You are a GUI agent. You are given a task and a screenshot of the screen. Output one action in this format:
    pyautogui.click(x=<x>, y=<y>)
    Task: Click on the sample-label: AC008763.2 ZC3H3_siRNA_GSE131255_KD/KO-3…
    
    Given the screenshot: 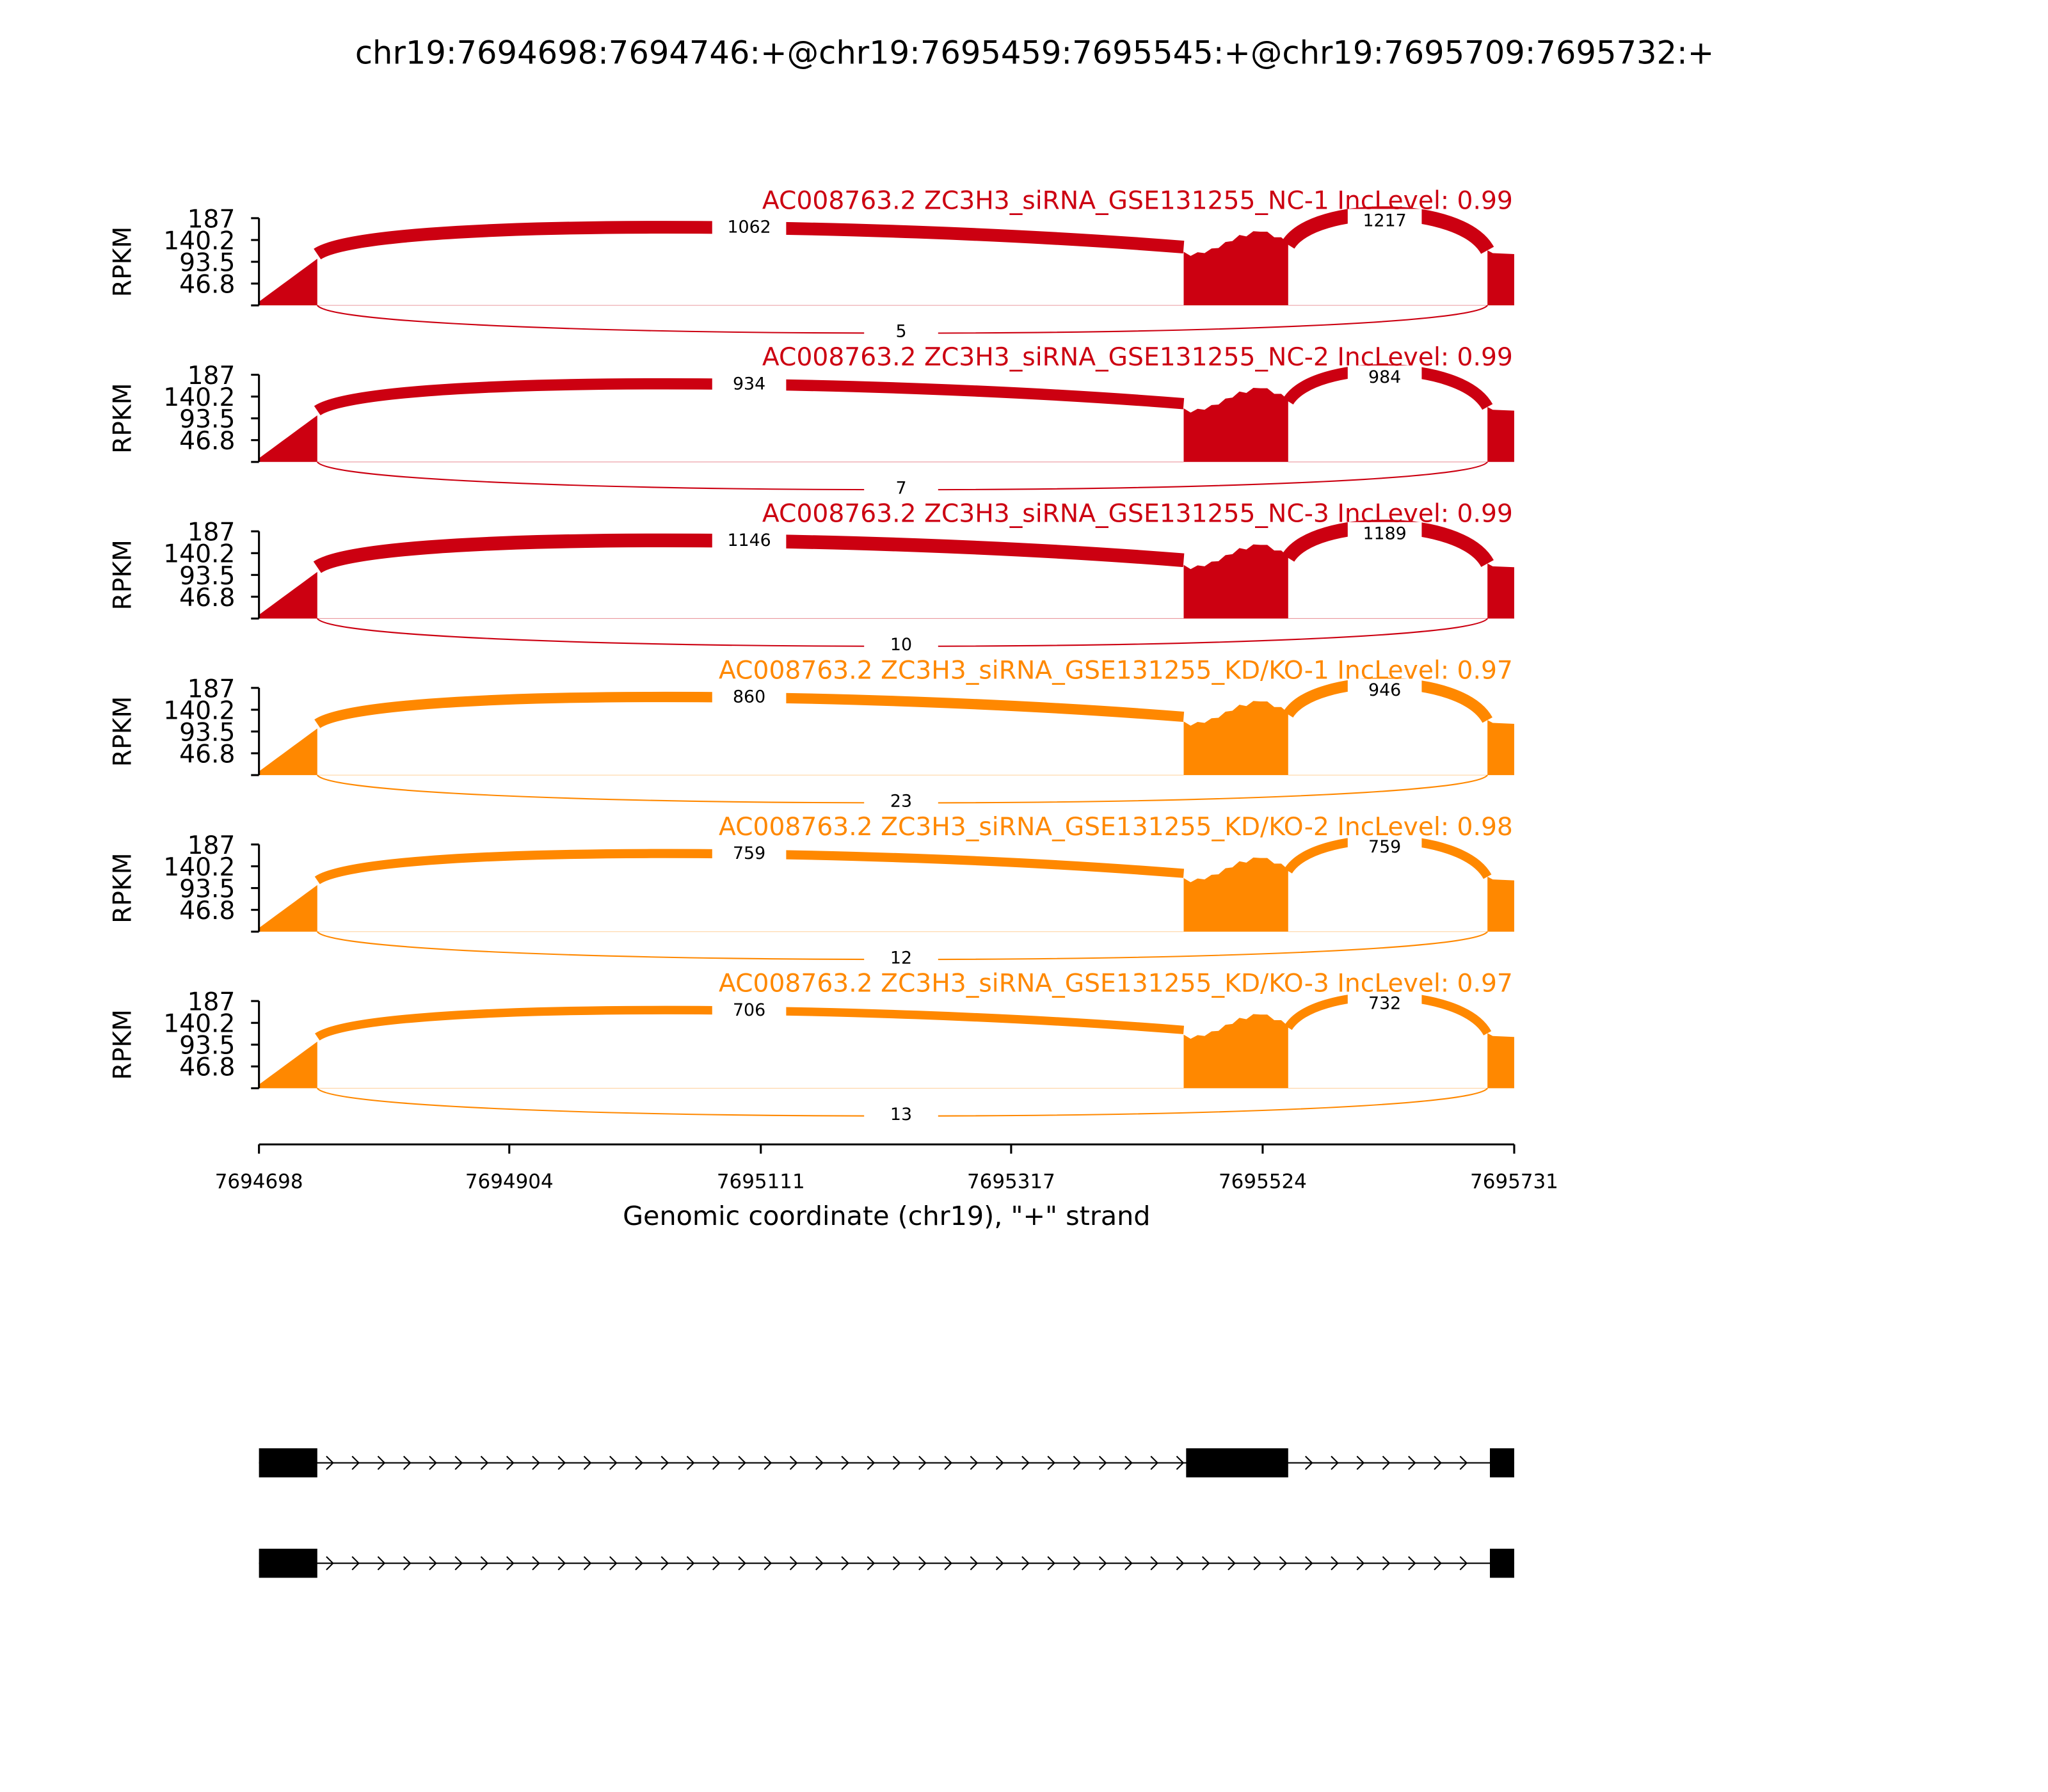 What is the action you would take?
    pyautogui.click(x=1116, y=984)
    